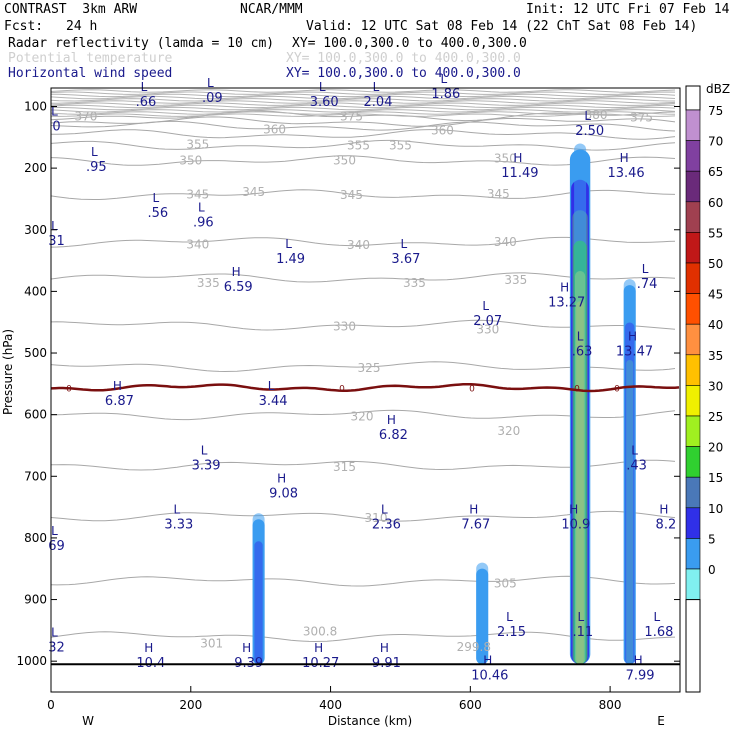  Describe the element at coordinates (88, 721) in the screenshot. I see `west-label: W` at that location.